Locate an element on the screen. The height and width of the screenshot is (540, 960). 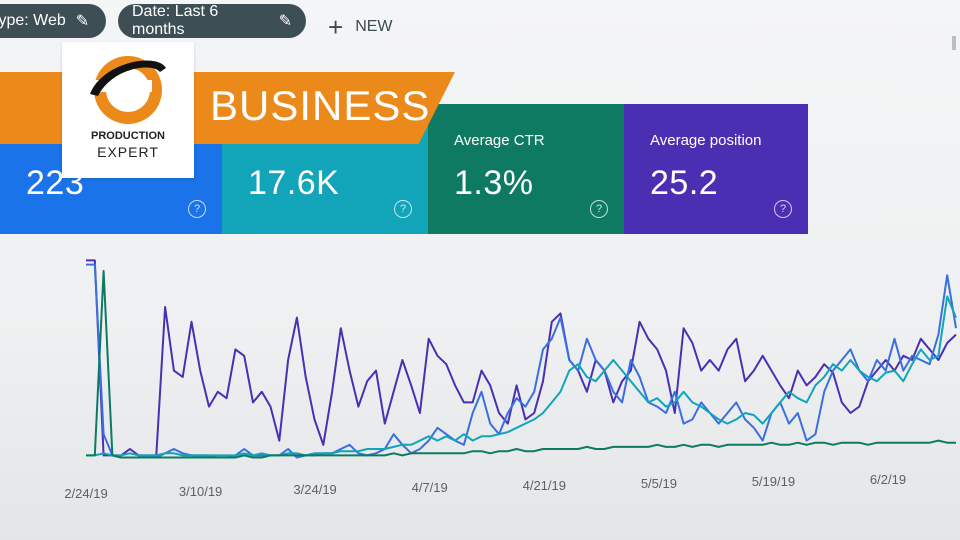
x-tick-label: 2/24/19 is located at coordinates (85, 493).